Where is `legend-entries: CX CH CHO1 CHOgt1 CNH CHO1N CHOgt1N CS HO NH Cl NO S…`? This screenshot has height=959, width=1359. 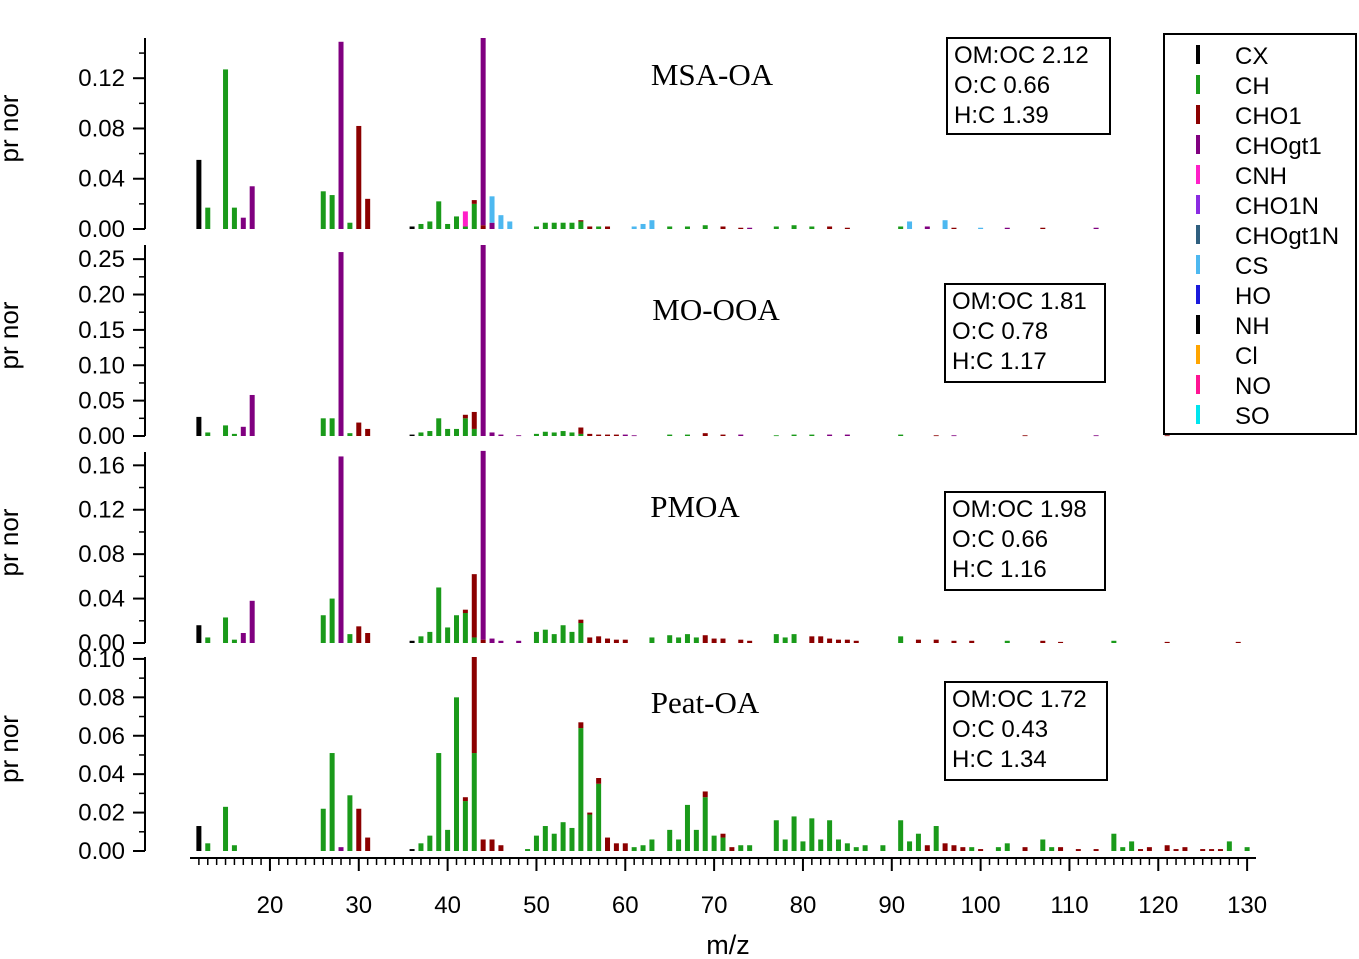
legend-entries: CX CH CHO1 CHOgt1 CNH CHO1N CHOgt1N CS HO NH Cl NO S… is located at coordinates (1267, 236).